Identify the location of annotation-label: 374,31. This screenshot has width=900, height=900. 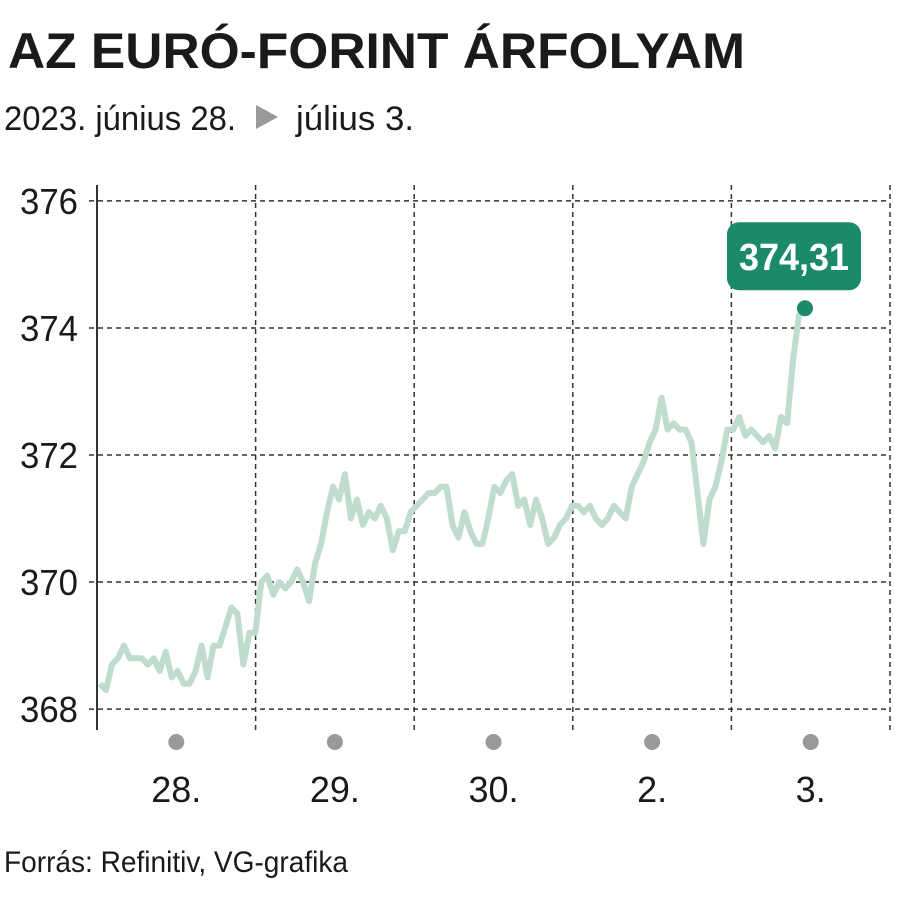
(794, 258).